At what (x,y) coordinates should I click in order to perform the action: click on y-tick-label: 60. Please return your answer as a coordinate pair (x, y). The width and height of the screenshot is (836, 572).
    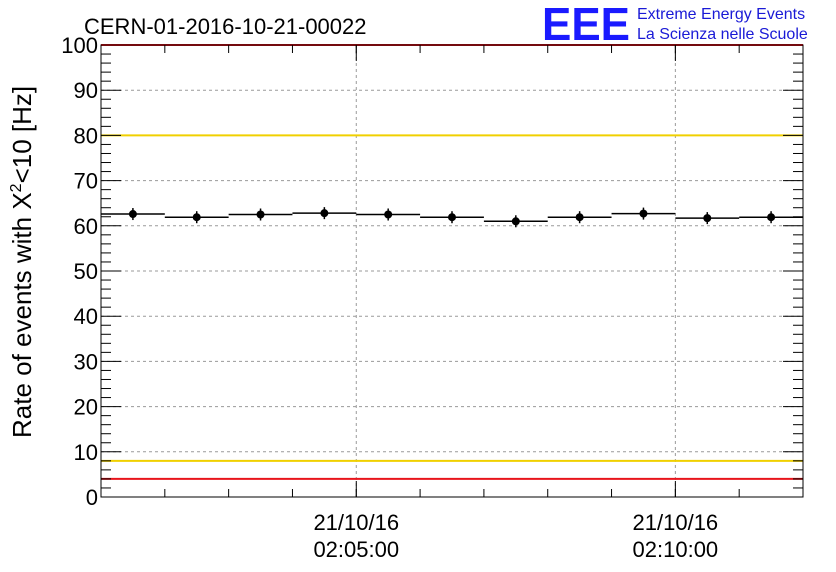
    Looking at the image, I should click on (86, 226).